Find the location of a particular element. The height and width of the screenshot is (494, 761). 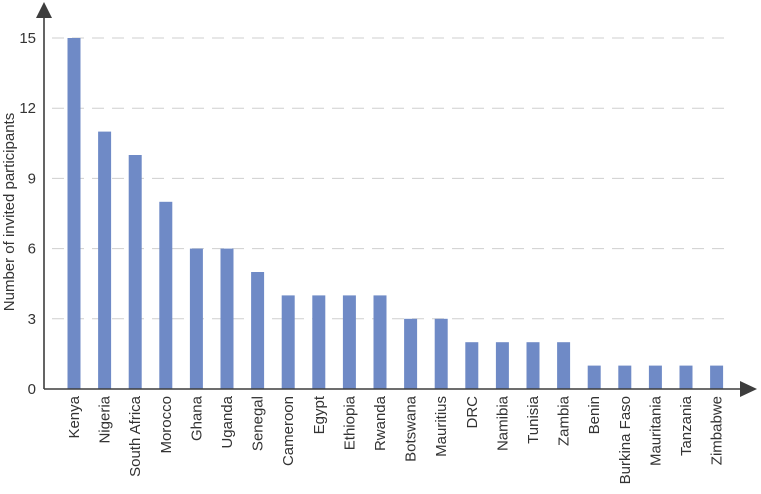

bar-zimbabwe is located at coordinates (717, 377).